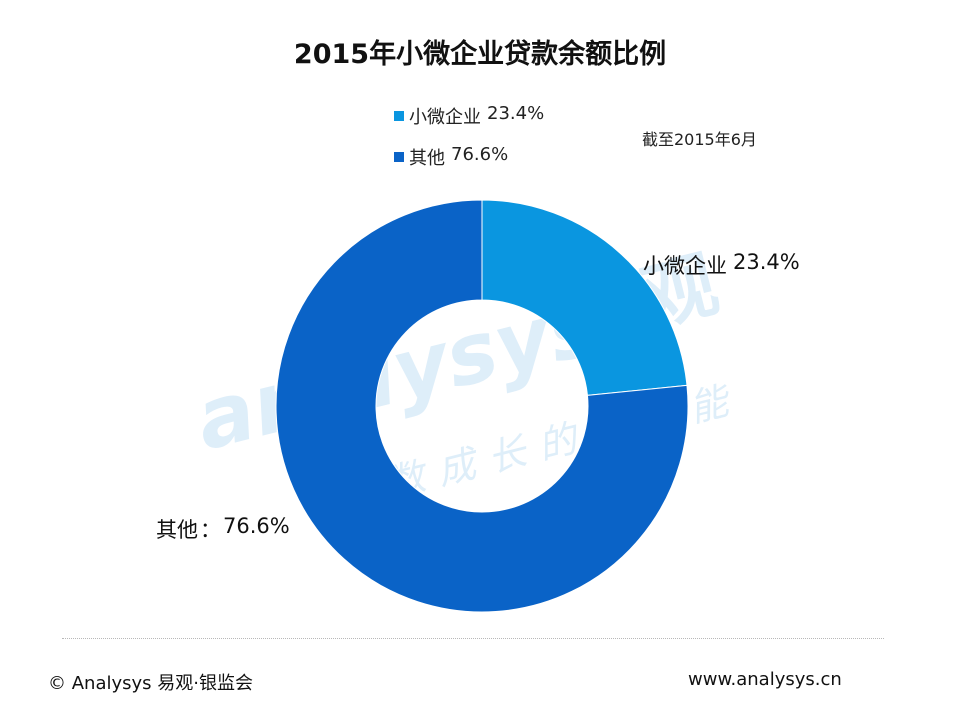 This screenshot has height=720, width=960. What do you see at coordinates (399, 157) in the screenshot?
I see `legend-swatch-other` at bounding box center [399, 157].